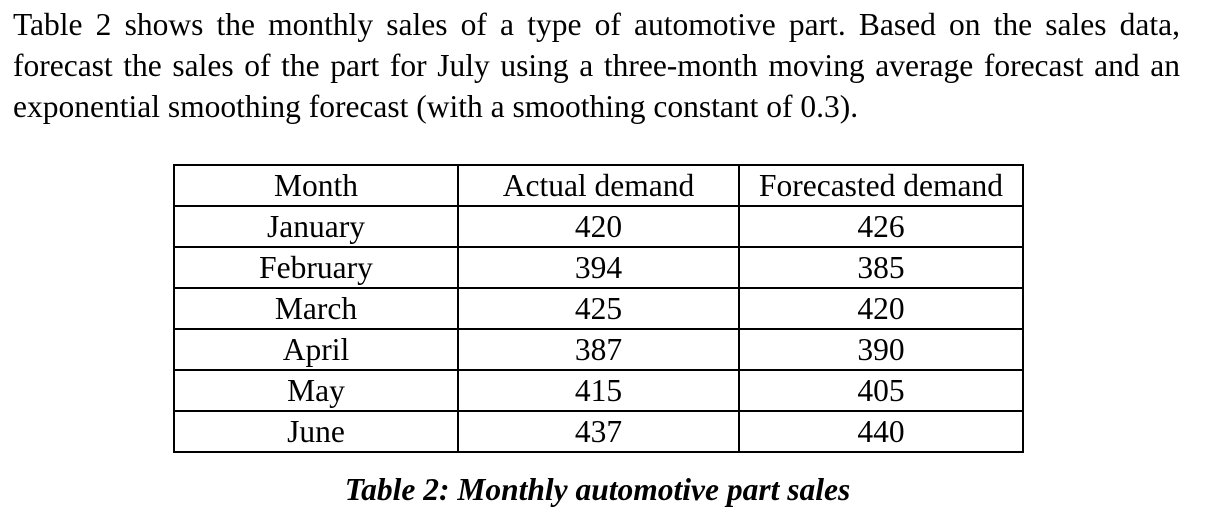  I want to click on cell-forecasted-demand: 440, so click(881, 431).